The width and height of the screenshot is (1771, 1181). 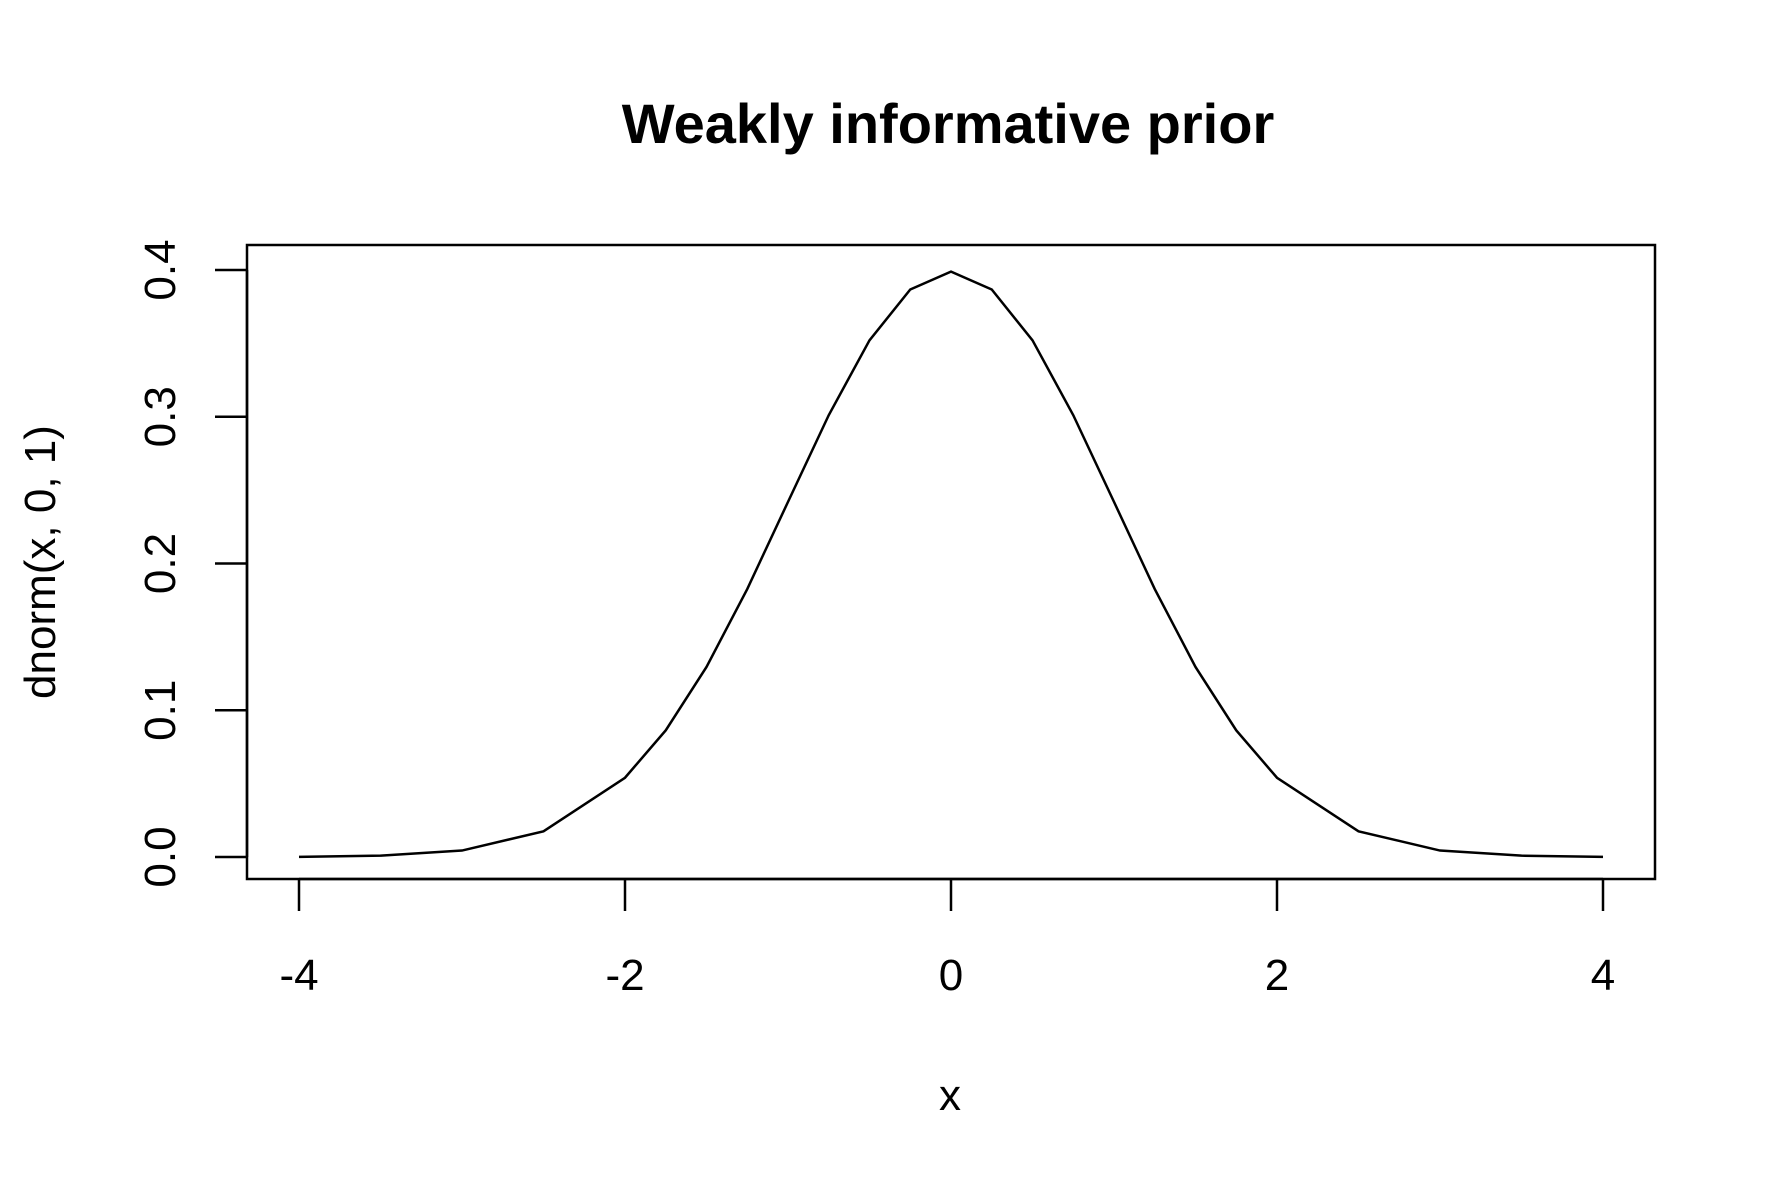 I want to click on x-tick-label: -4, so click(x=298, y=975).